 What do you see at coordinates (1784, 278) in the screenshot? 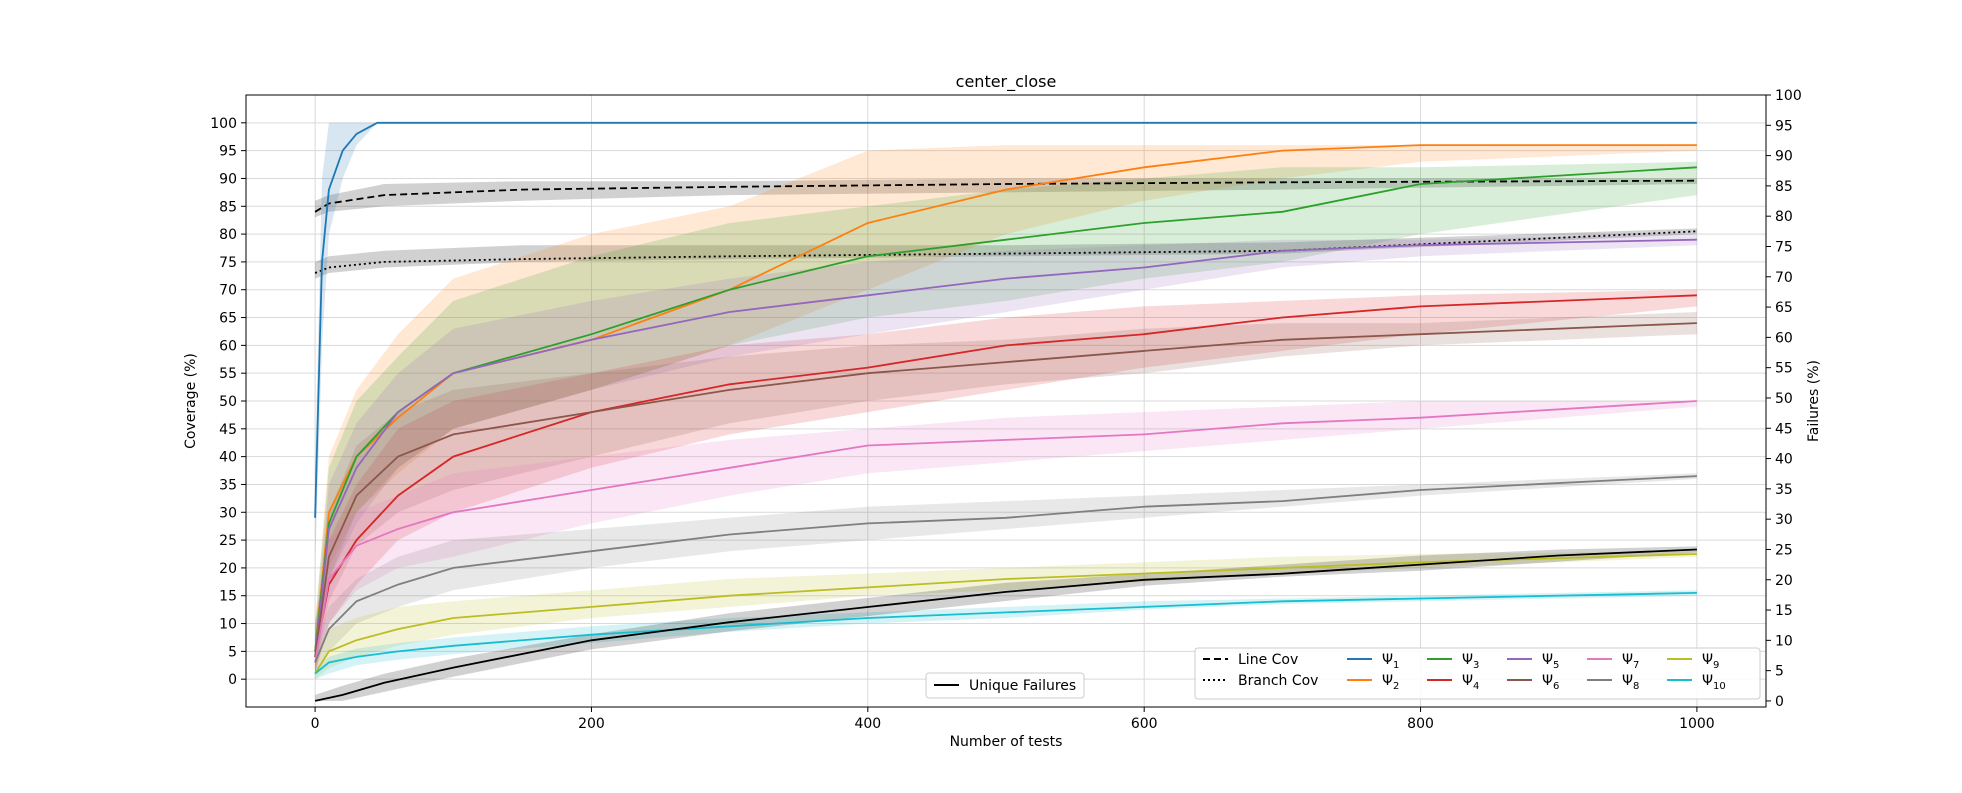
I see `y2-tick-label: 70` at bounding box center [1784, 278].